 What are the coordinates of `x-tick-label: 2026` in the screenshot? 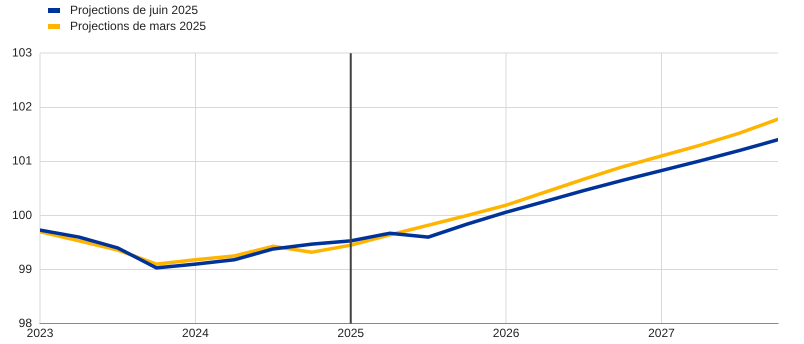 It's located at (506, 333).